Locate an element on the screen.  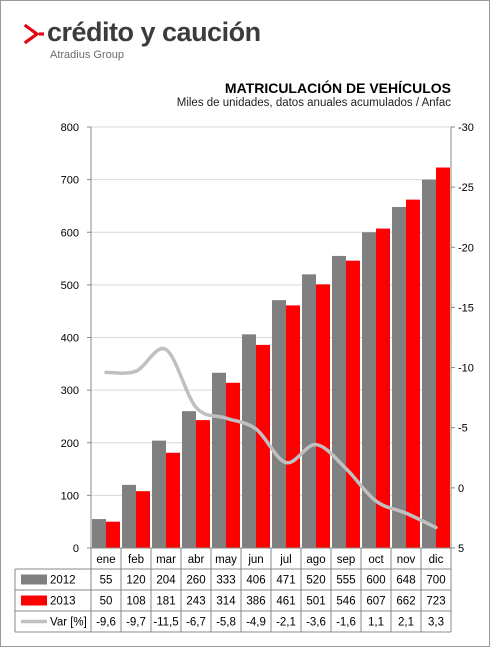
y-right-tick-label: -25 is located at coordinates (466, 188).